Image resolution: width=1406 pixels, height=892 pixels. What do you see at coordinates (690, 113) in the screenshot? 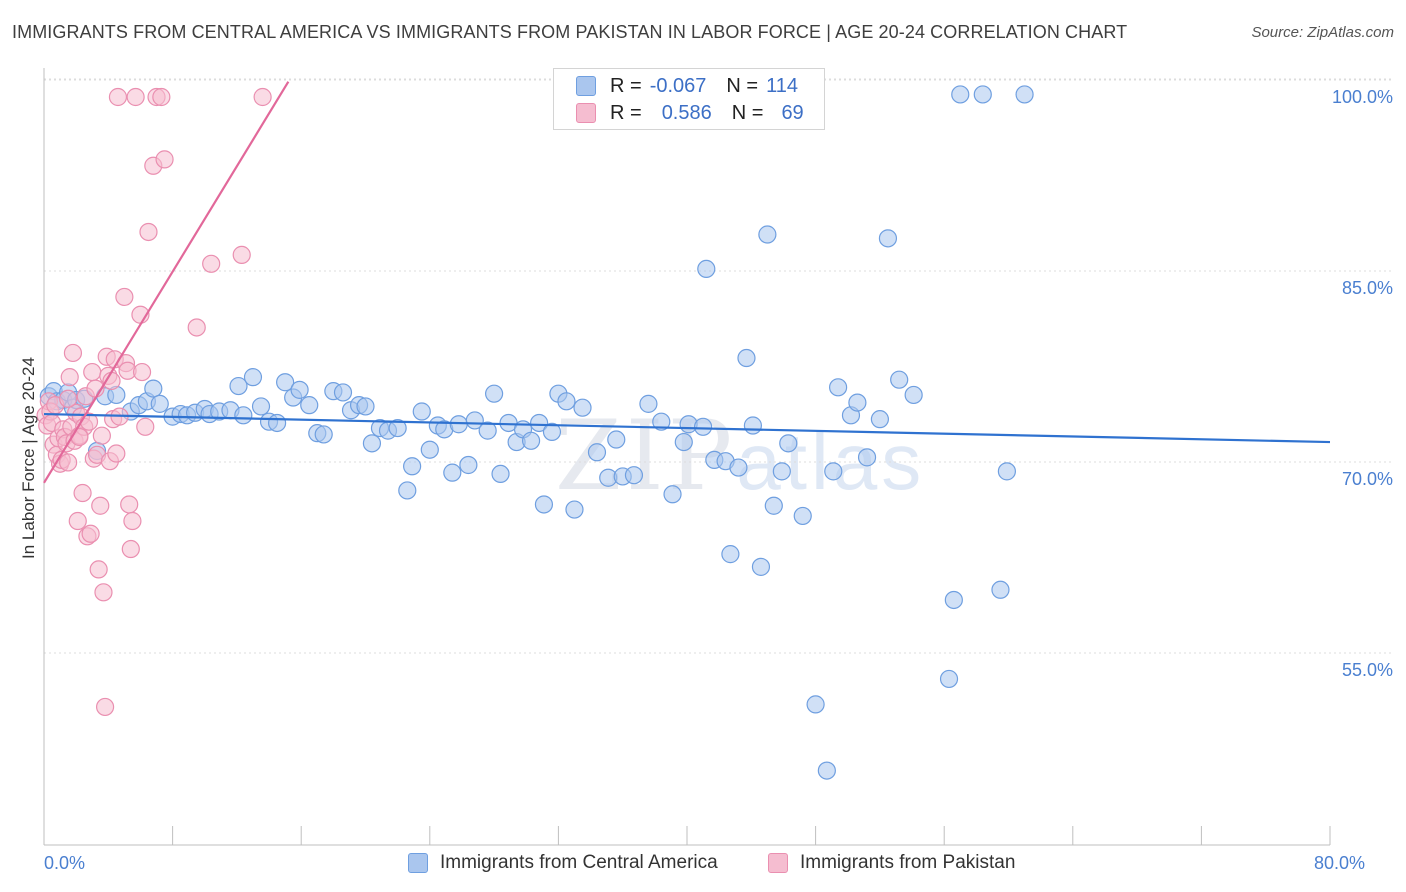
I see `legend-row-pakistan: R = 0.586 N = 69` at bounding box center [690, 113].